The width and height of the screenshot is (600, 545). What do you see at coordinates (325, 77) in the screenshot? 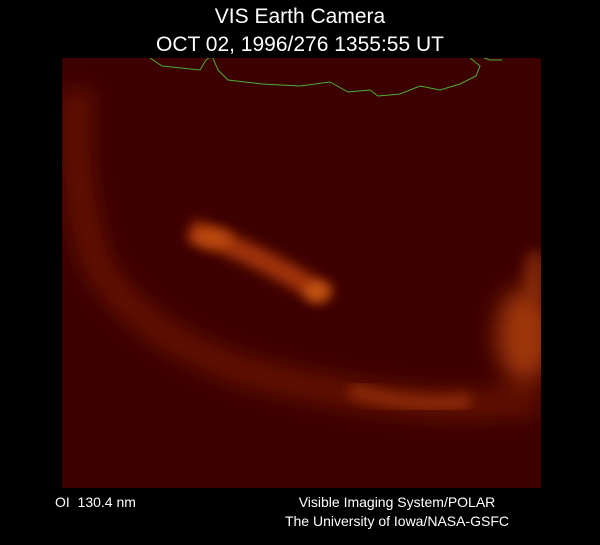
I see `coastline` at bounding box center [325, 77].